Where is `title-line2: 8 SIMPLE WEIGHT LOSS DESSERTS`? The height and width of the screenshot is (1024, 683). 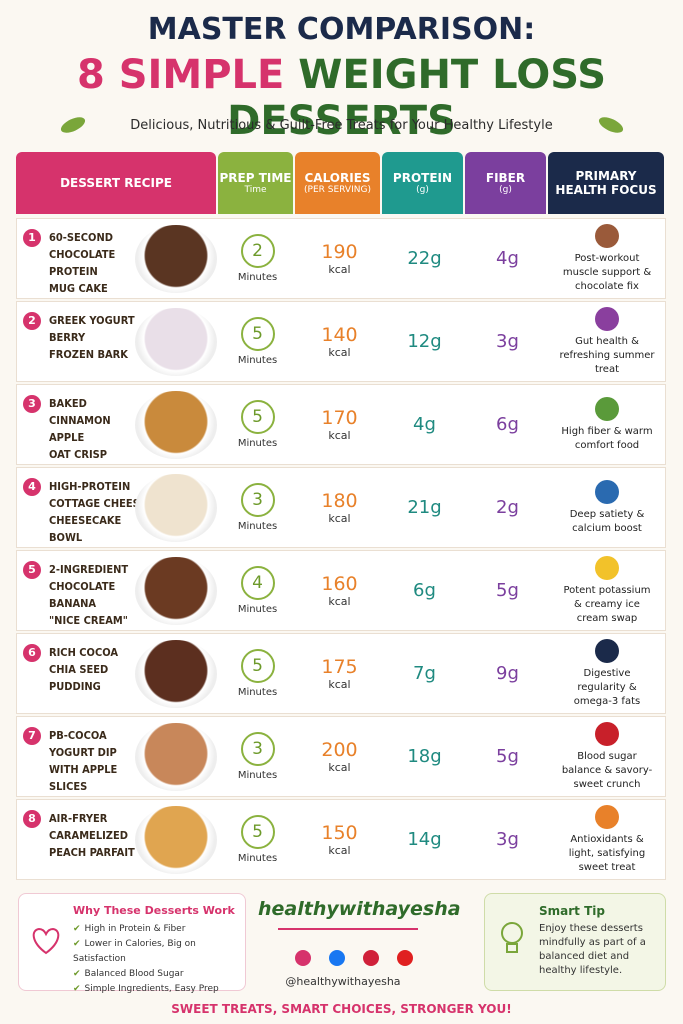 title-line2: 8 SIMPLE WEIGHT LOSS DESSERTS is located at coordinates (341, 98).